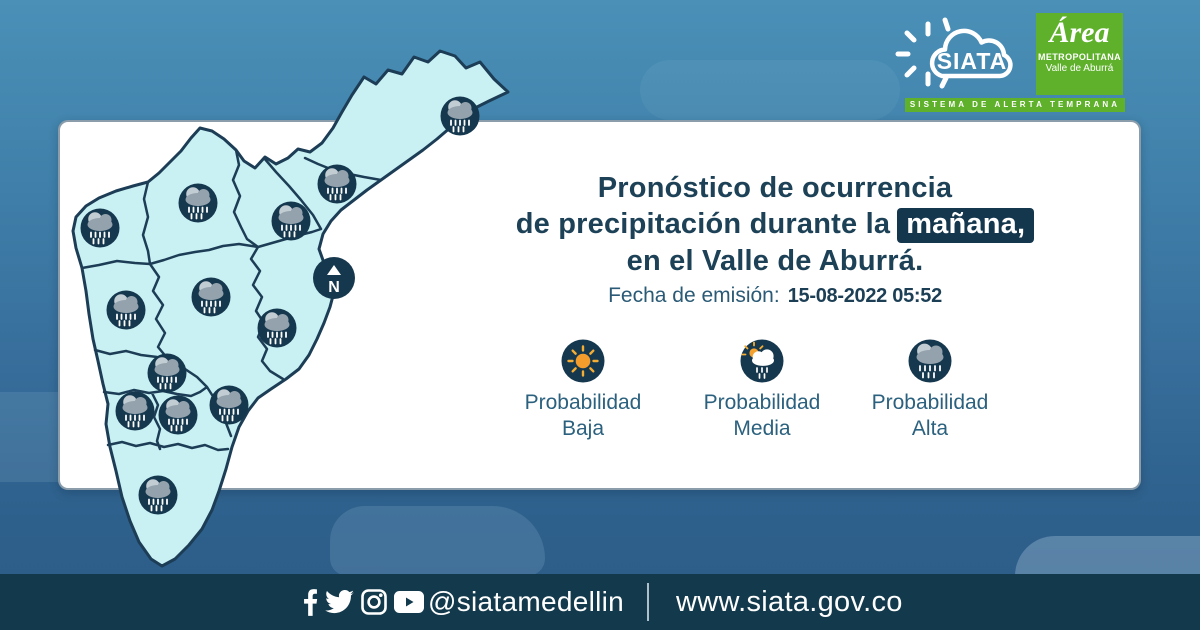 Image resolution: width=1200 pixels, height=630 pixels. What do you see at coordinates (374, 602) in the screenshot?
I see `instagram-icon` at bounding box center [374, 602].